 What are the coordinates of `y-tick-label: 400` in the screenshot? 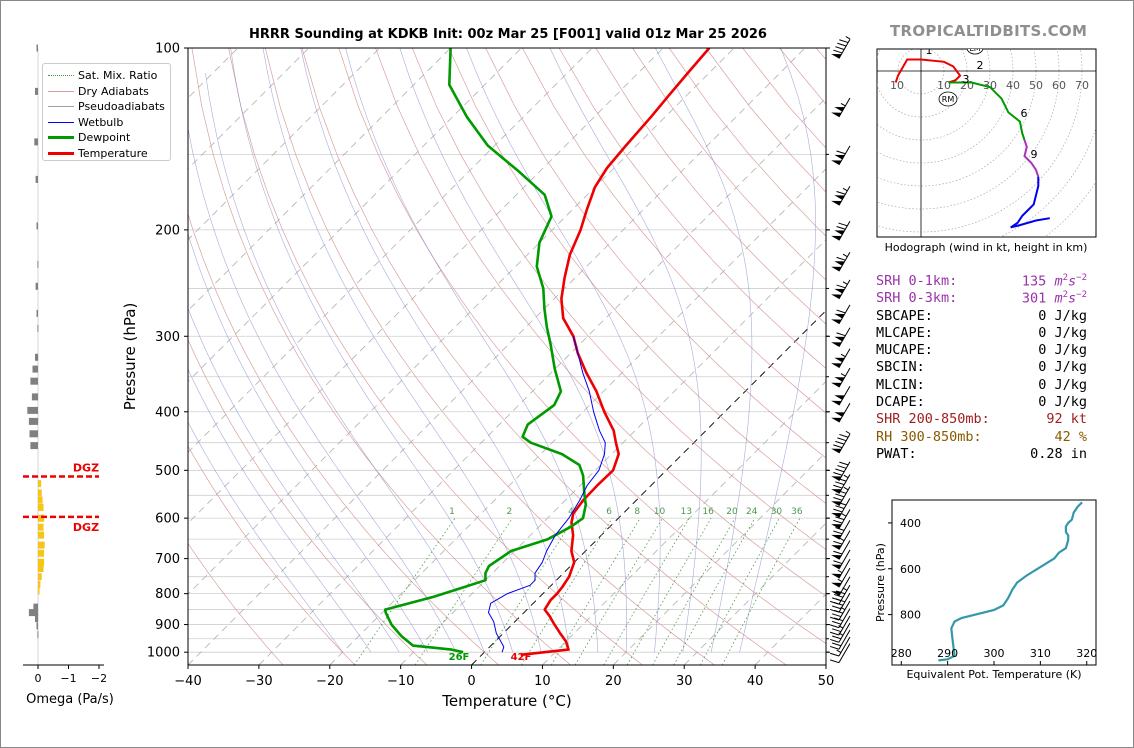 It's located at (167, 412).